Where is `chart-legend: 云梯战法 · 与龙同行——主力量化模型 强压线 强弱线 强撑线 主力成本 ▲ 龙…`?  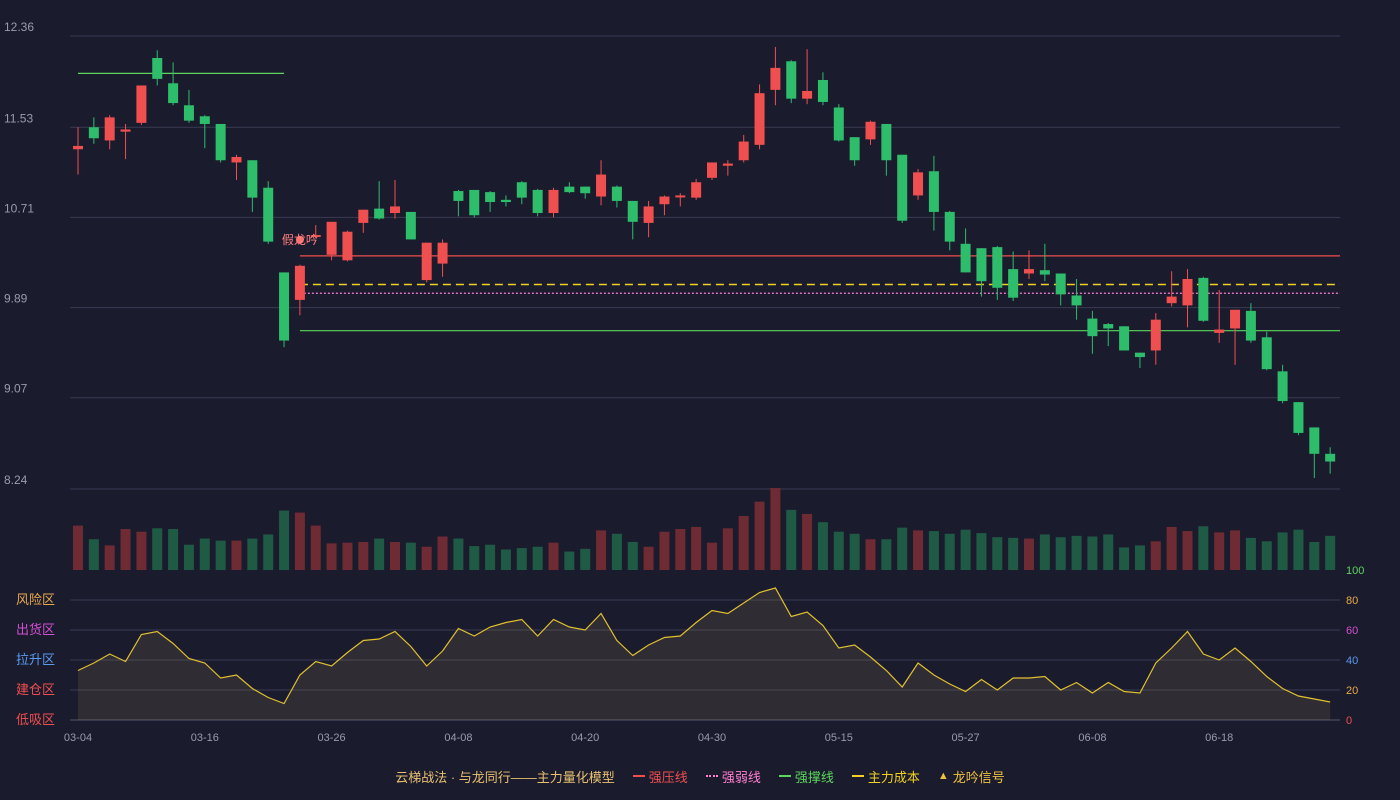
chart-legend: 云梯战法 · 与龙同行——主力量化模型 强压线 强弱线 强撑线 主力成本 ▲ 龙… is located at coordinates (700, 776).